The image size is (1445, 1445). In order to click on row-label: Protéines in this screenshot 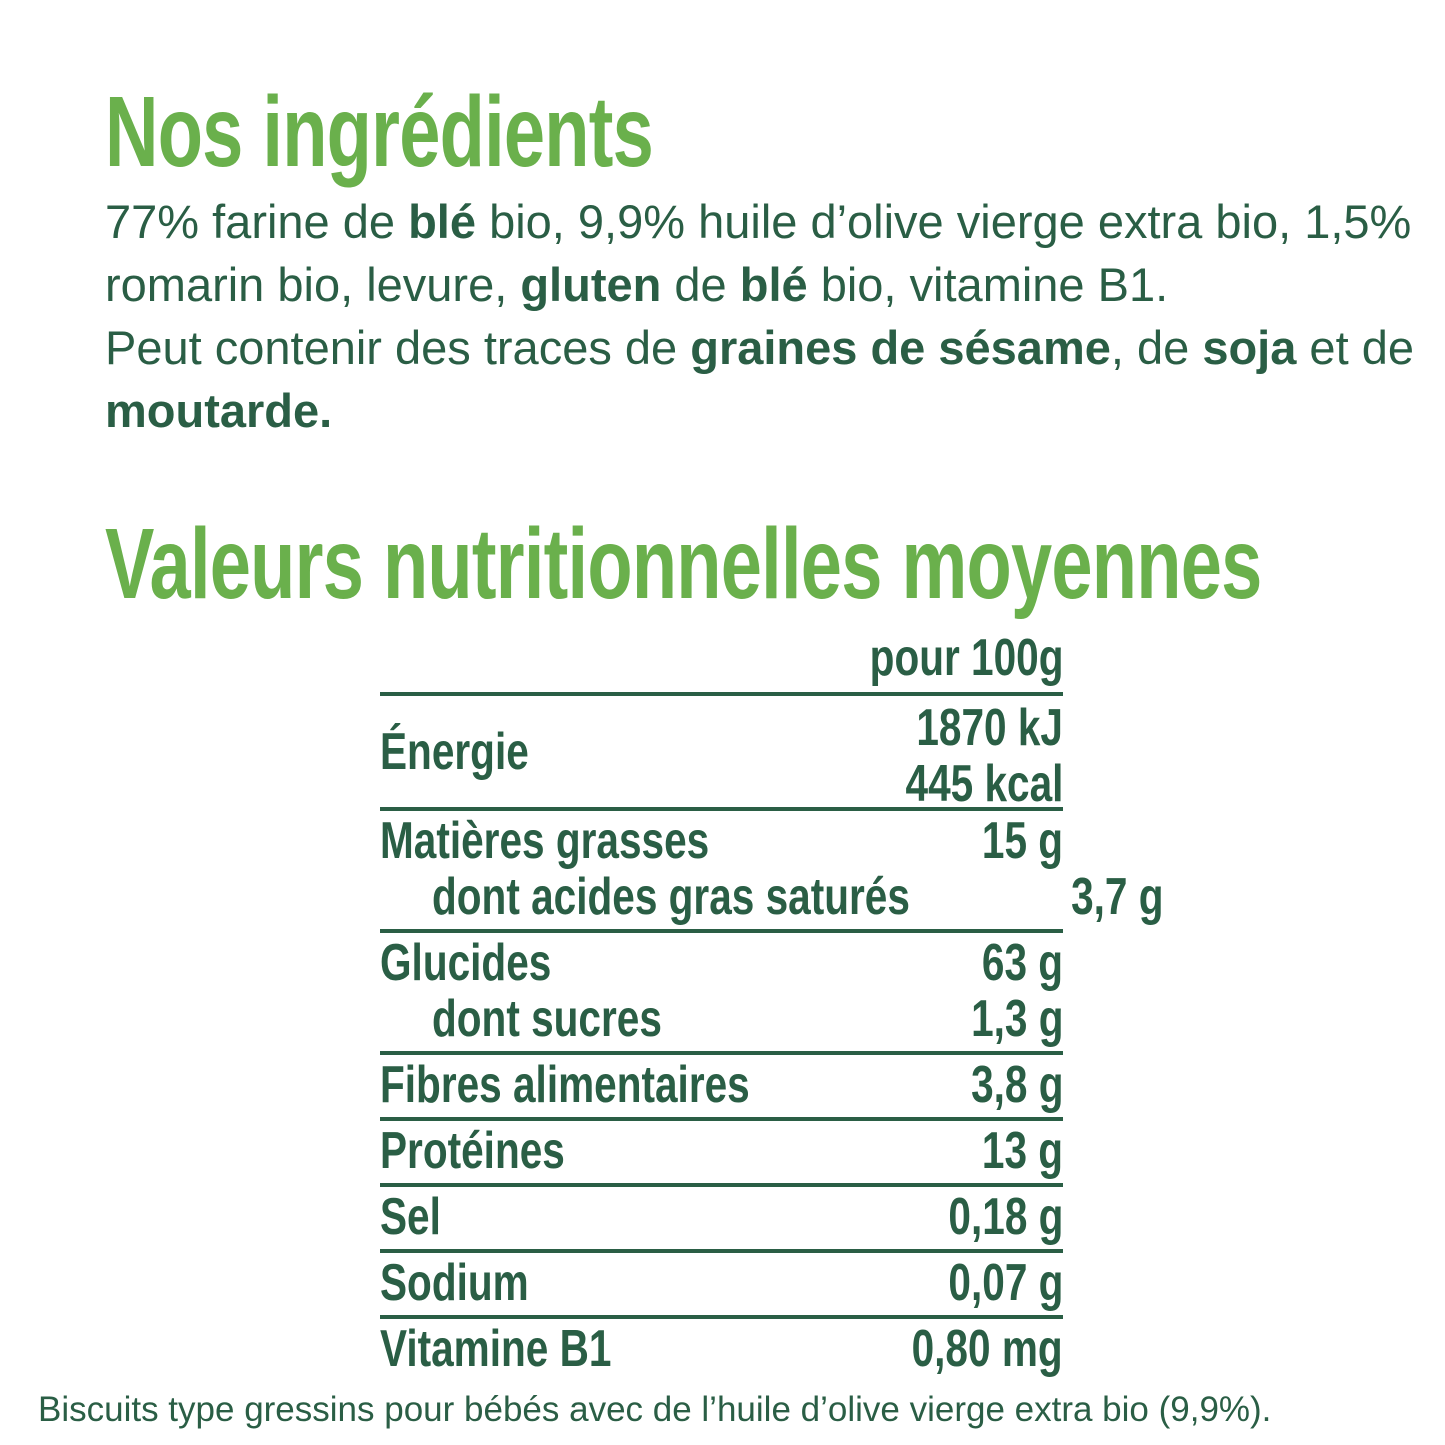, I will do `click(472, 1151)`.